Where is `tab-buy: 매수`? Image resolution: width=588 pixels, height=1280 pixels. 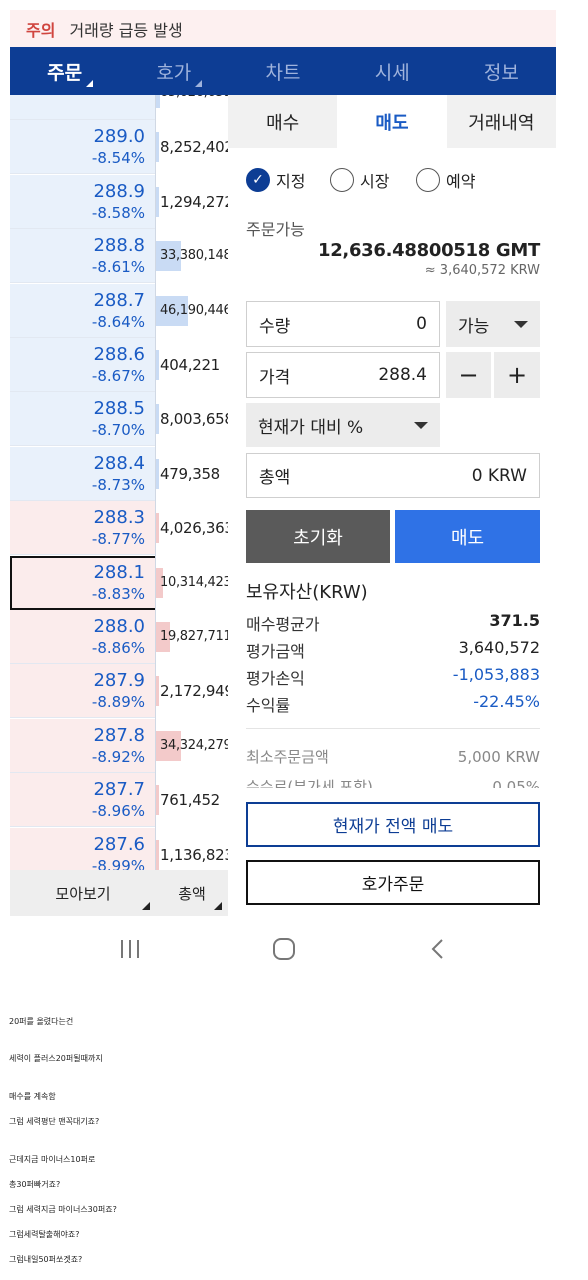
tab-buy: 매수 is located at coordinates (283, 121).